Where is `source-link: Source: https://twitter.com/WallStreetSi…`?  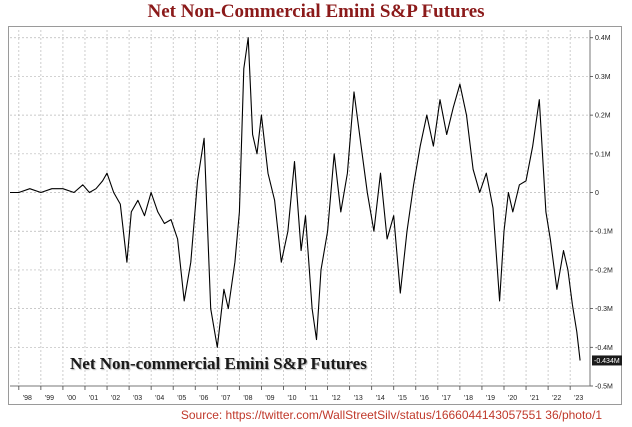 source-link: Source: https://twitter.com/WallStreetSi… is located at coordinates (391, 415).